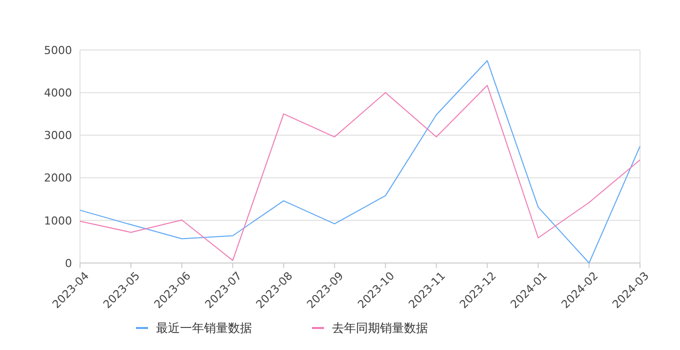 The image size is (680, 350). I want to click on legend-label: 去年同期销量数据, so click(380, 328).